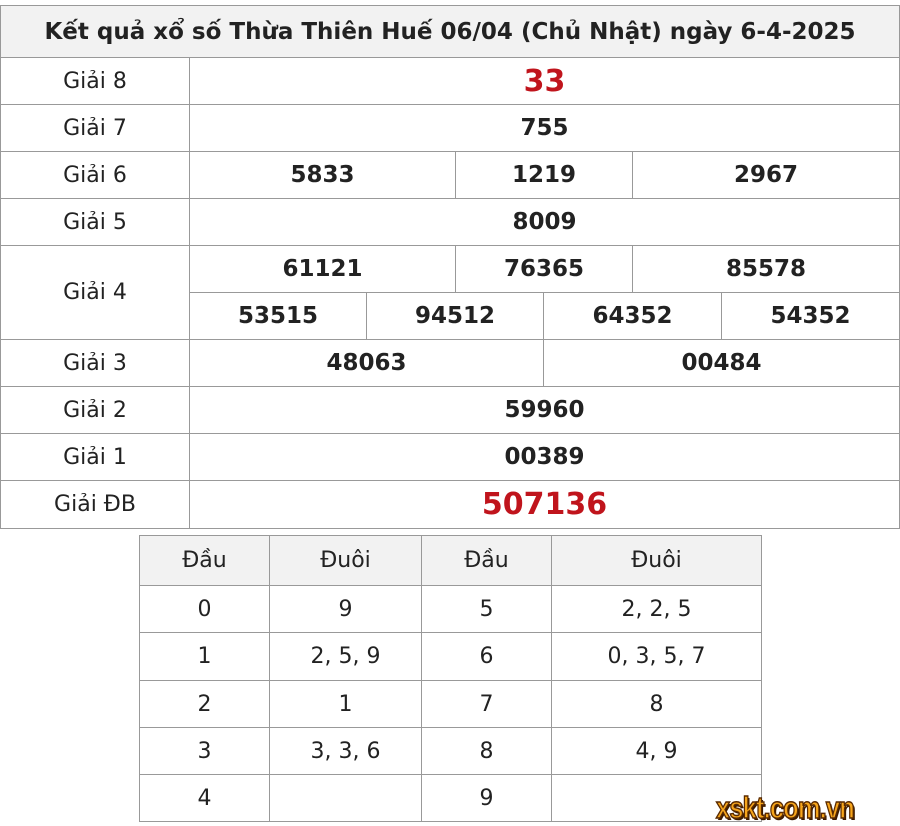 The width and height of the screenshot is (900, 826). Describe the element at coordinates (486, 656) in the screenshot. I see `loto-cell: 6` at that location.